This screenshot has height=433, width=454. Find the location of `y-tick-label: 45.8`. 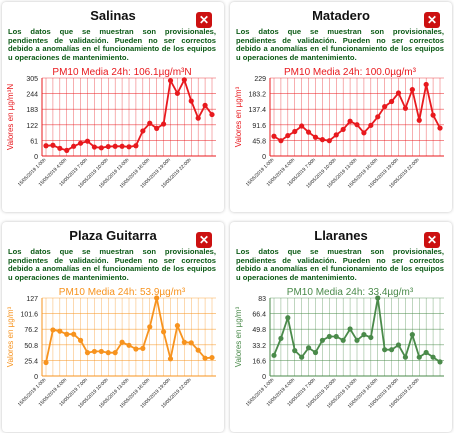

y-tick-label: 45.8 is located at coordinates (259, 141).